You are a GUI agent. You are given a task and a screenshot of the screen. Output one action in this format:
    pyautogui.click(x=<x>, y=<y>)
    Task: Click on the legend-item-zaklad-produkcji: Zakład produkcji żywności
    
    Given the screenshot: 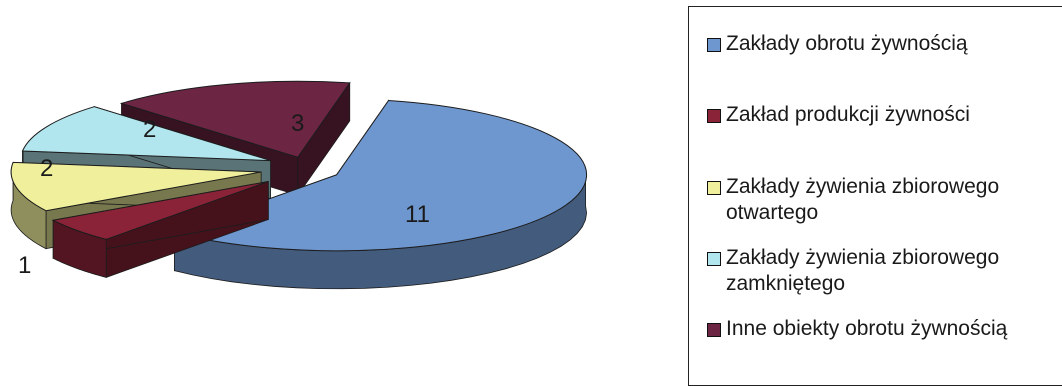 What is the action you would take?
    pyautogui.click(x=838, y=115)
    